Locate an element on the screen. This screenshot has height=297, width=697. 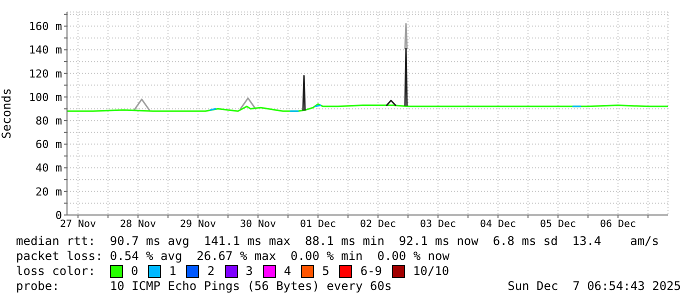
text: probe: 10 ICMP Echo Pings (56 Bytes) every 60s is located at coordinates (204, 286).